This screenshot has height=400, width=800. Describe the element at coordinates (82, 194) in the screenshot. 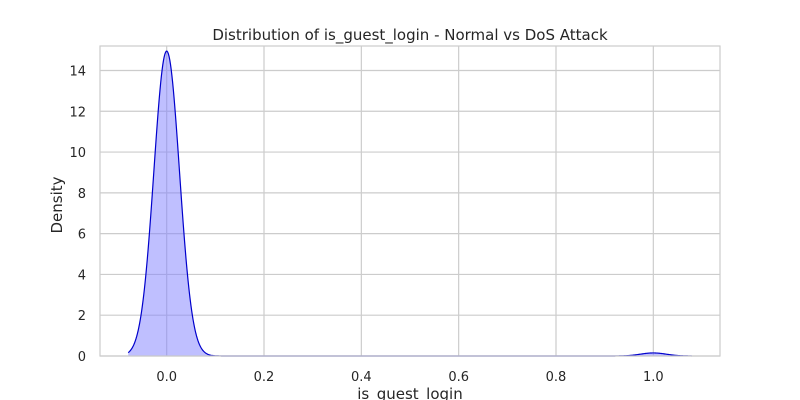

I see `y-tick-label: 8` at that location.